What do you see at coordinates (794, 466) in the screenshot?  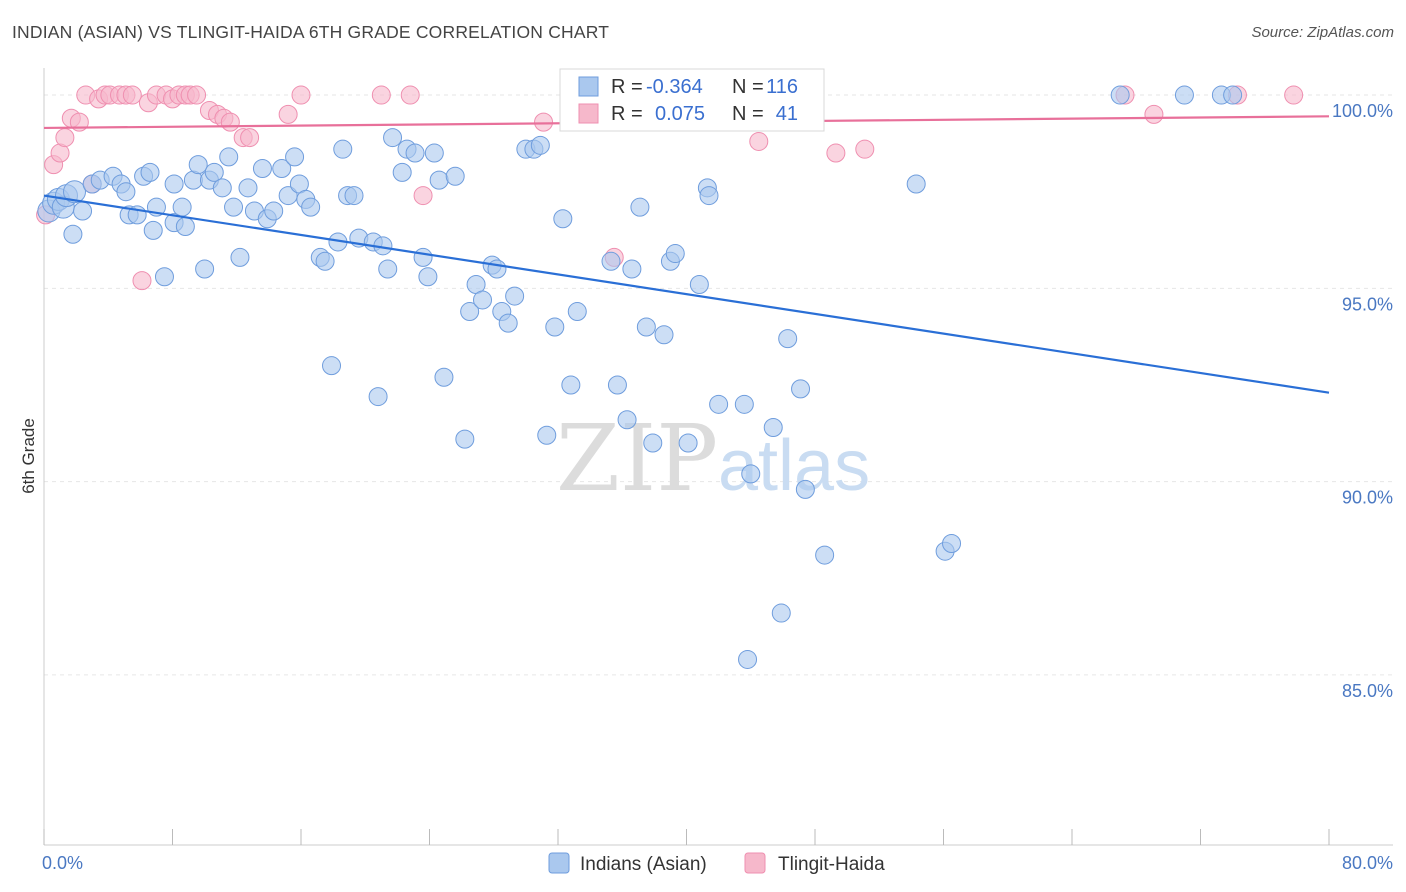 I see `watermark-atlas: atlas` at bounding box center [794, 466].